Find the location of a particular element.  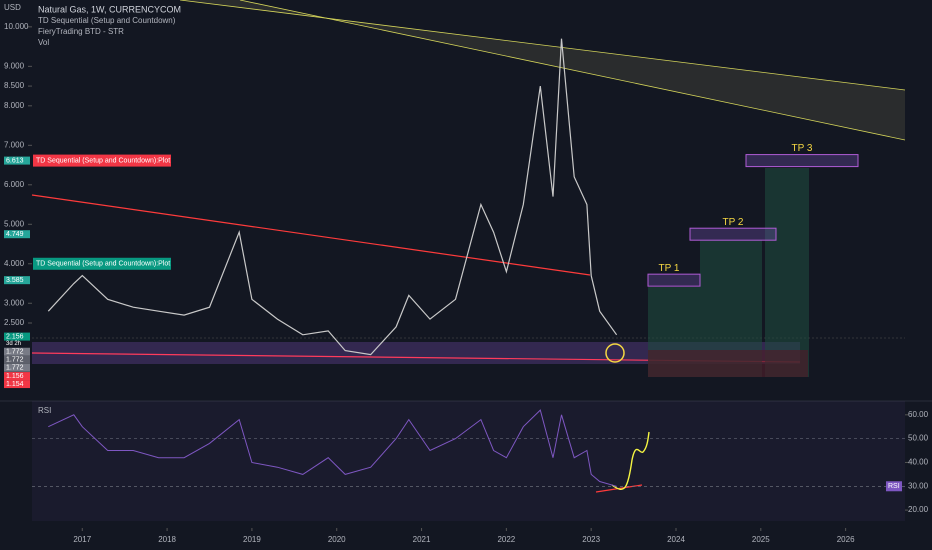

rsi-line is located at coordinates (332, 448).